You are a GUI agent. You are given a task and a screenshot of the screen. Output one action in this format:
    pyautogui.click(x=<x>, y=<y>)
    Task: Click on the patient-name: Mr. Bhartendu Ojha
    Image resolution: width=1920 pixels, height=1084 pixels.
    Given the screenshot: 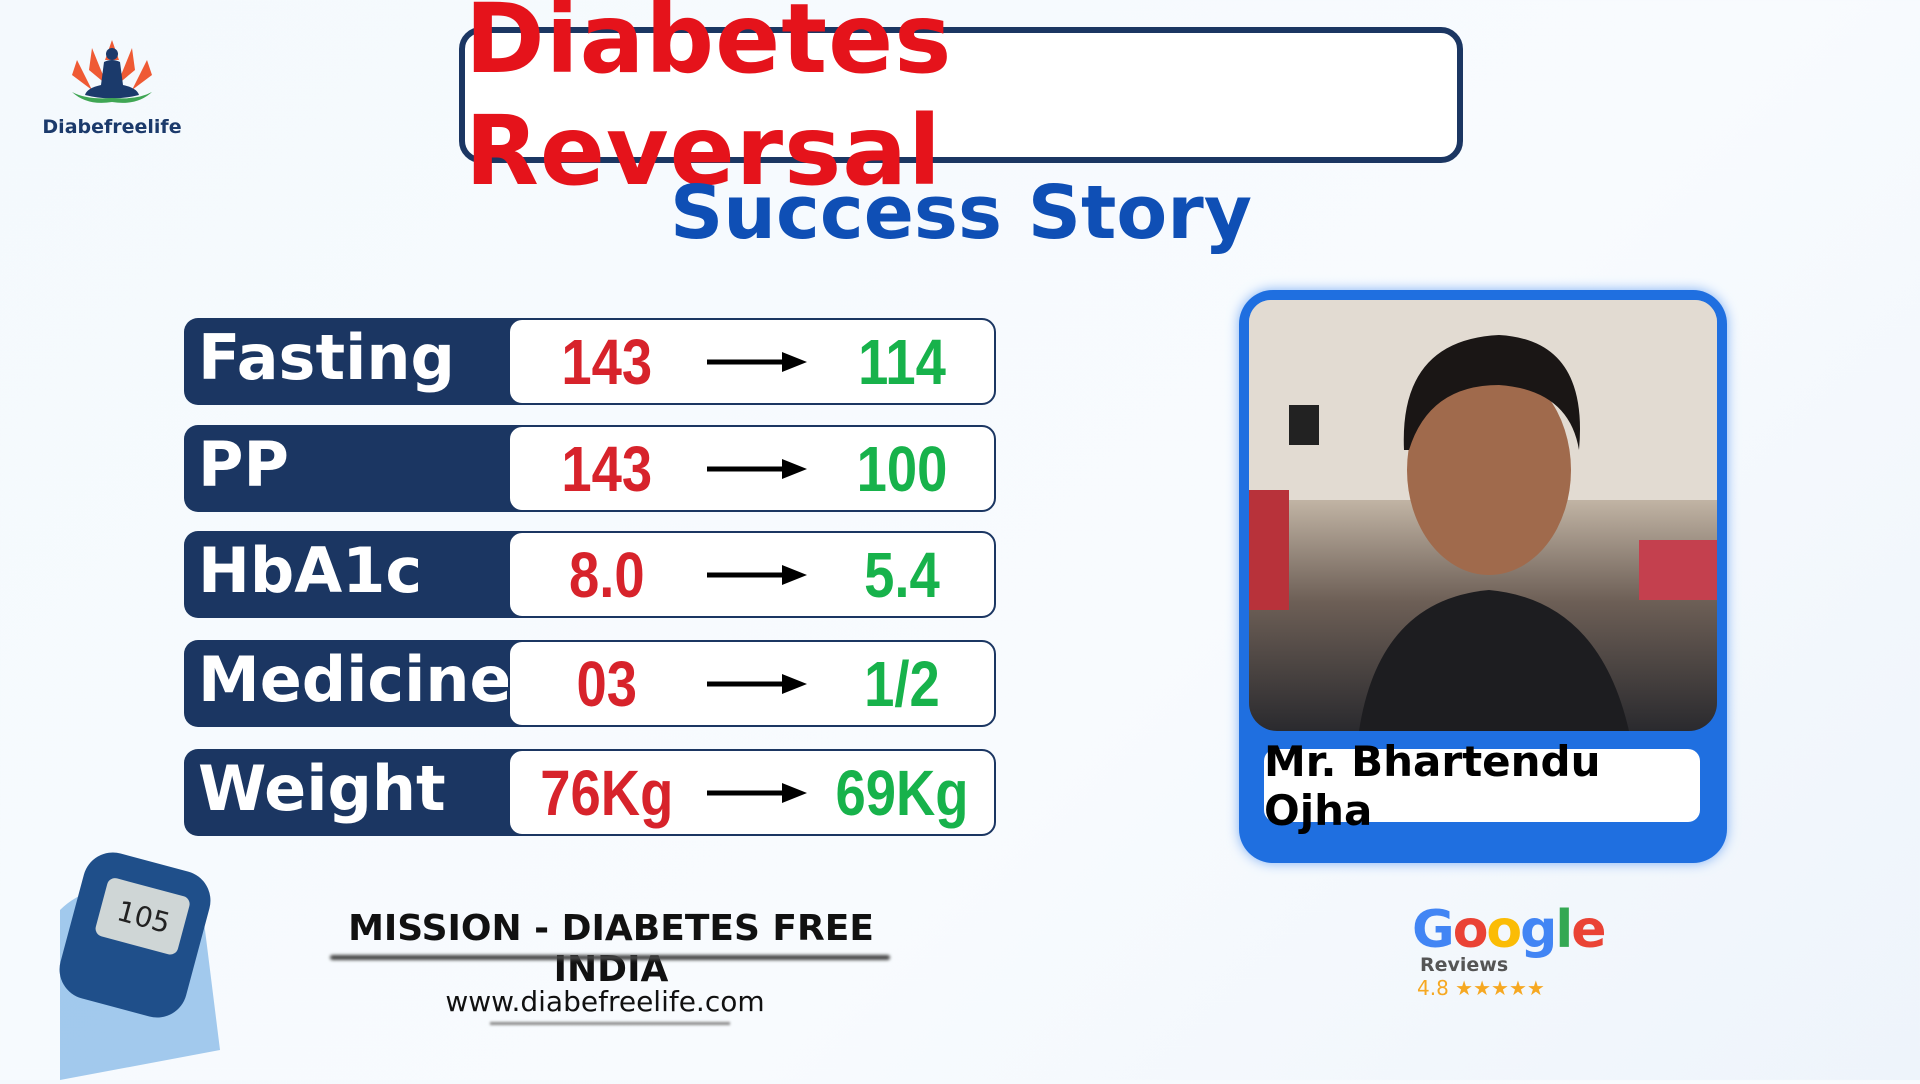 What is the action you would take?
    pyautogui.click(x=1482, y=786)
    